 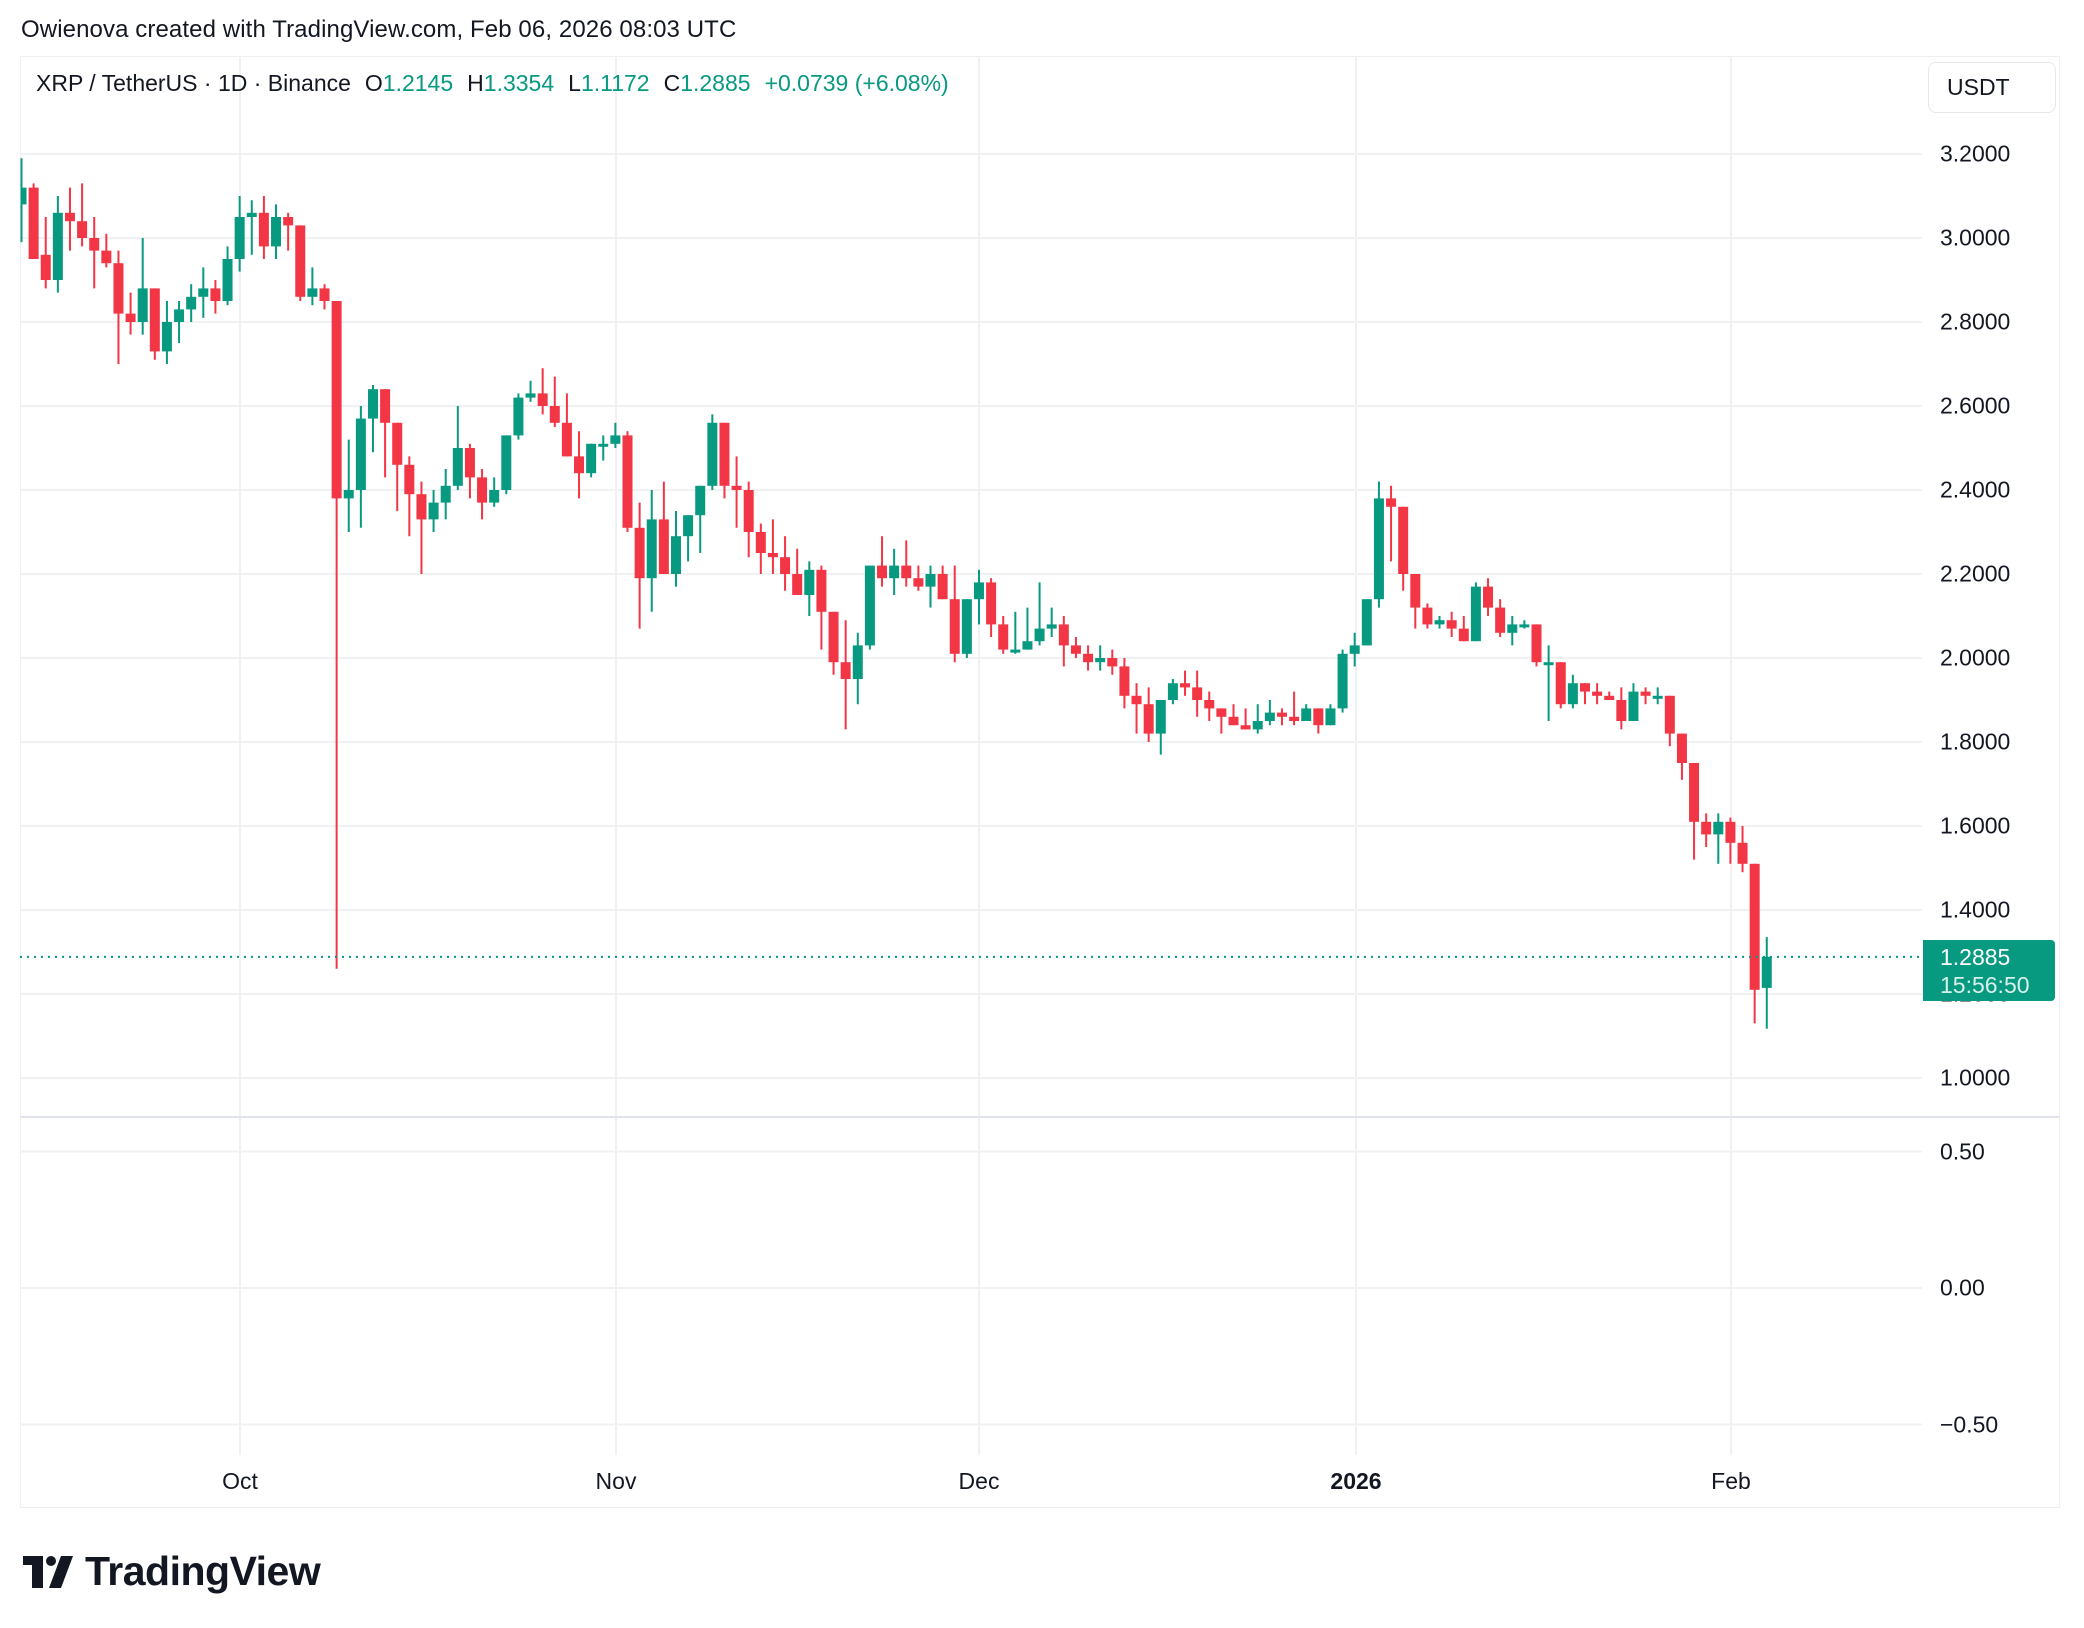 What do you see at coordinates (48, 1571) in the screenshot?
I see `tradingview-logo-icon` at bounding box center [48, 1571].